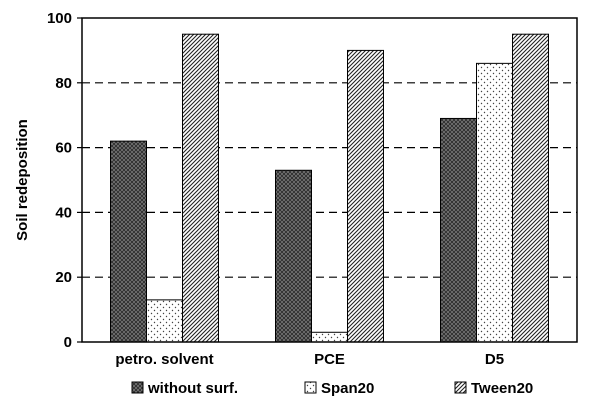  Describe the element at coordinates (22, 180) in the screenshot. I see `y-axis-label: Soil redeposition` at that location.